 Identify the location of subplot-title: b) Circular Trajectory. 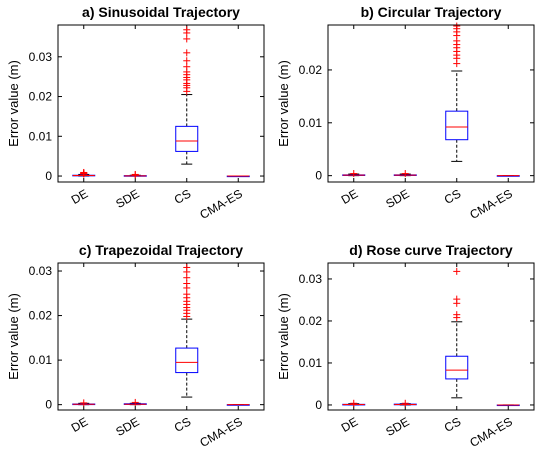
(431, 12).